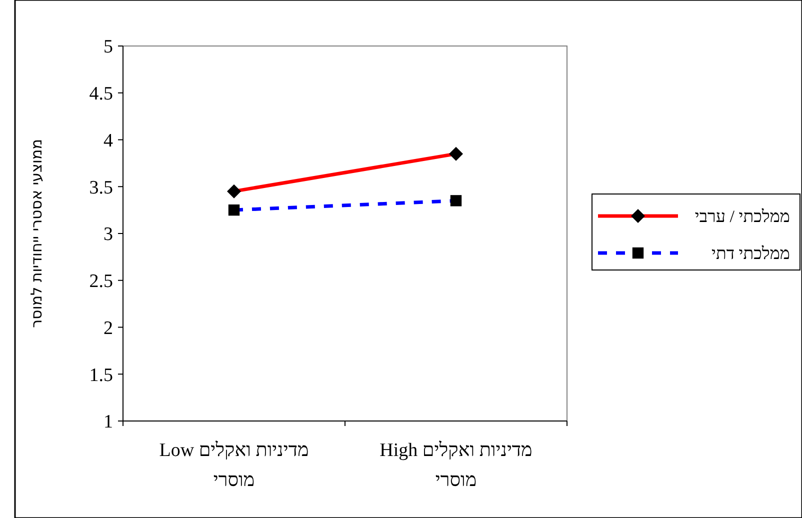 Image resolution: width=802 pixels, height=518 pixels. I want to click on y-tick-label: 2, so click(108, 328).